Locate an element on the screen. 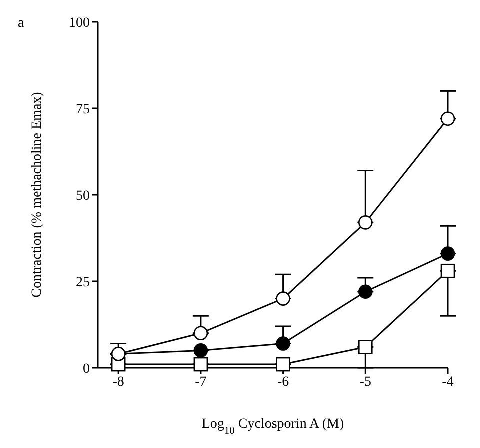 The width and height of the screenshot is (480, 448). y-tick-label: 25 is located at coordinates (83, 282).